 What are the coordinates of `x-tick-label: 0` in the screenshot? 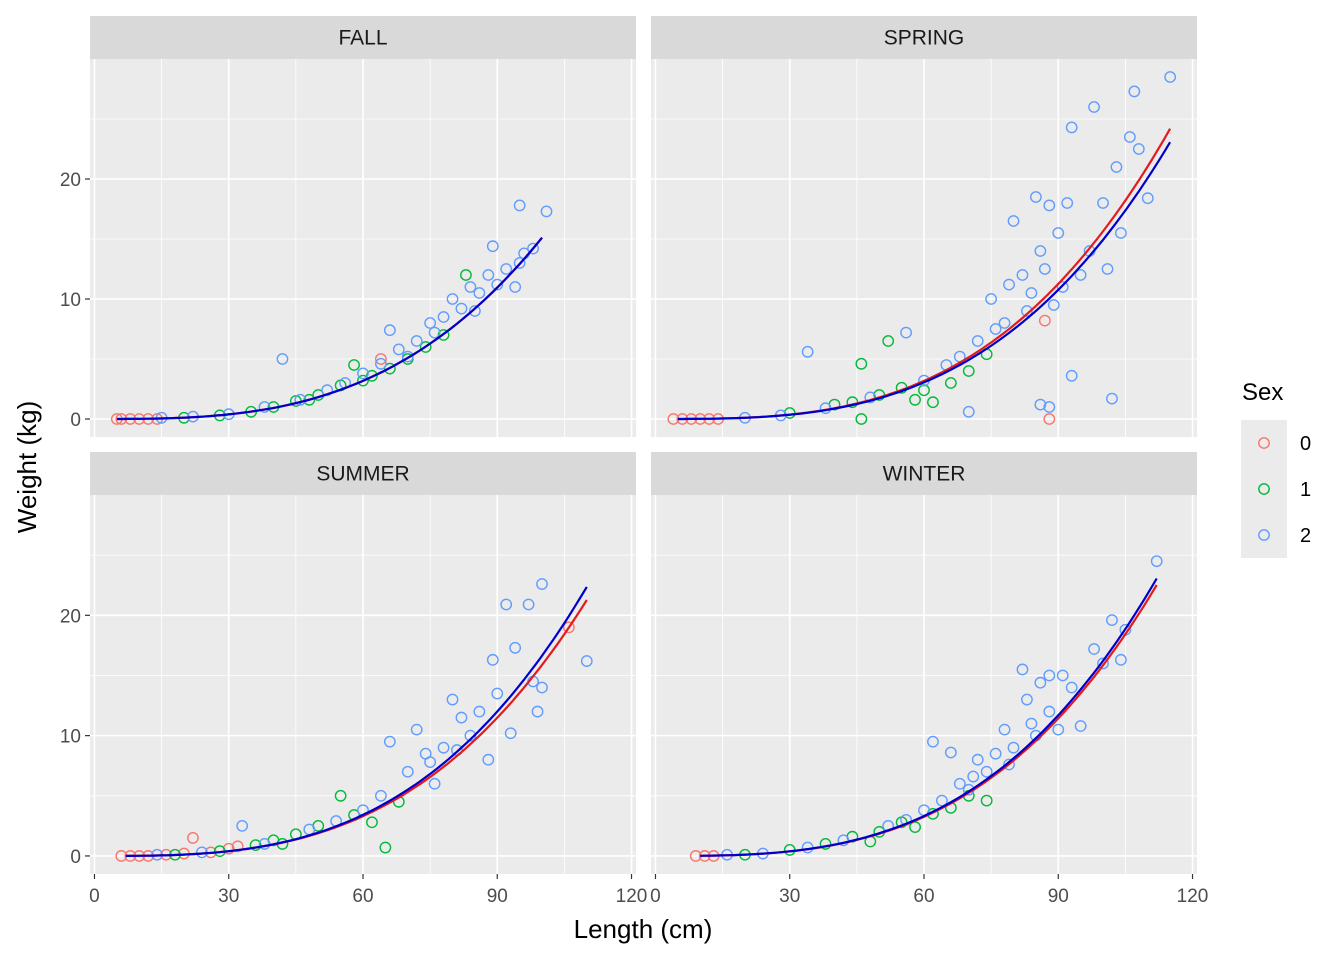 It's located at (655, 896).